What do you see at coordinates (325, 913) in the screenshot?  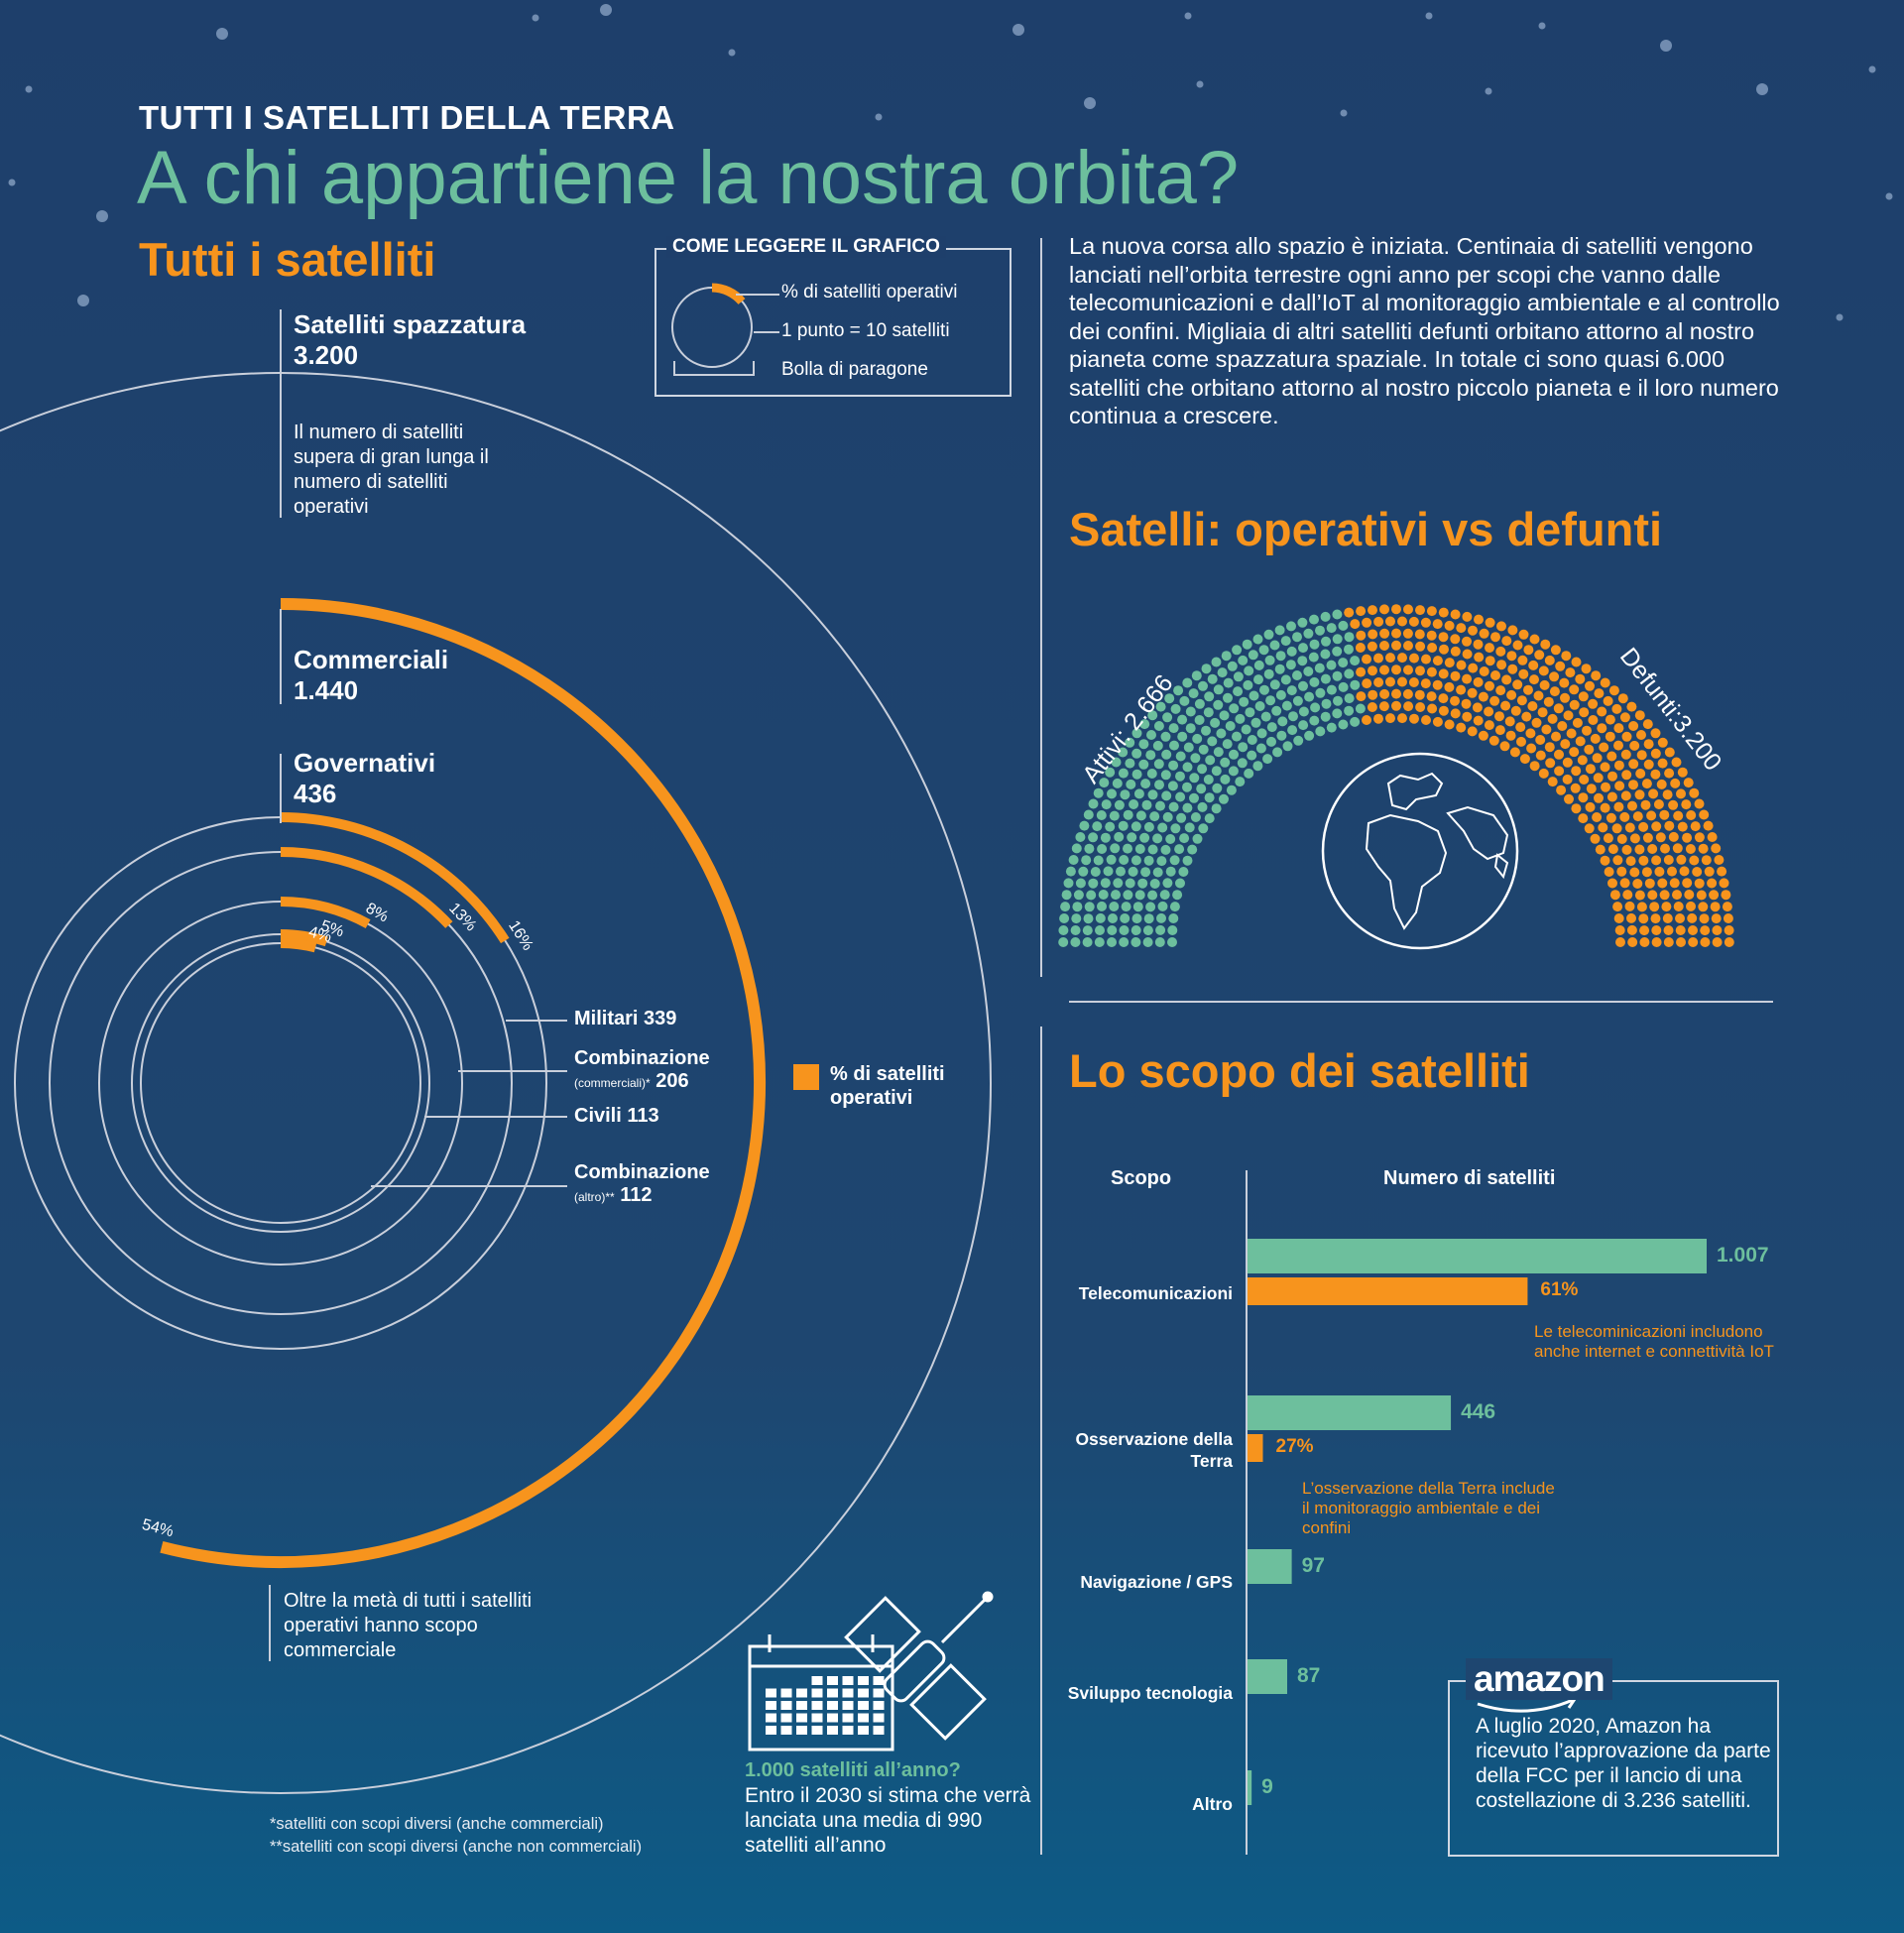 I see `arc-combo-comm` at bounding box center [325, 913].